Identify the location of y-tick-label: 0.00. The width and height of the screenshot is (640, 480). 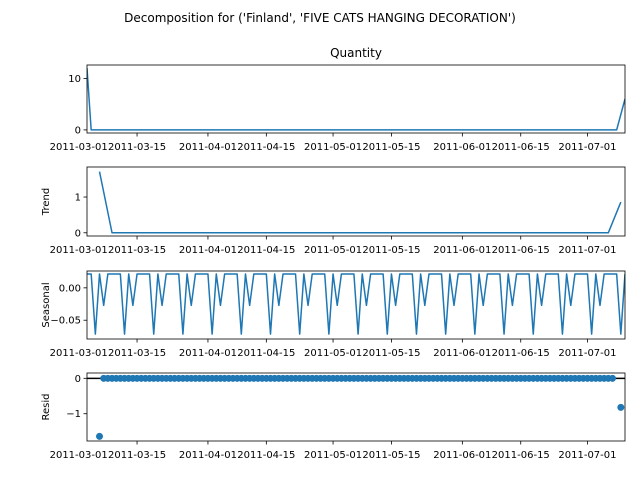
(70, 288).